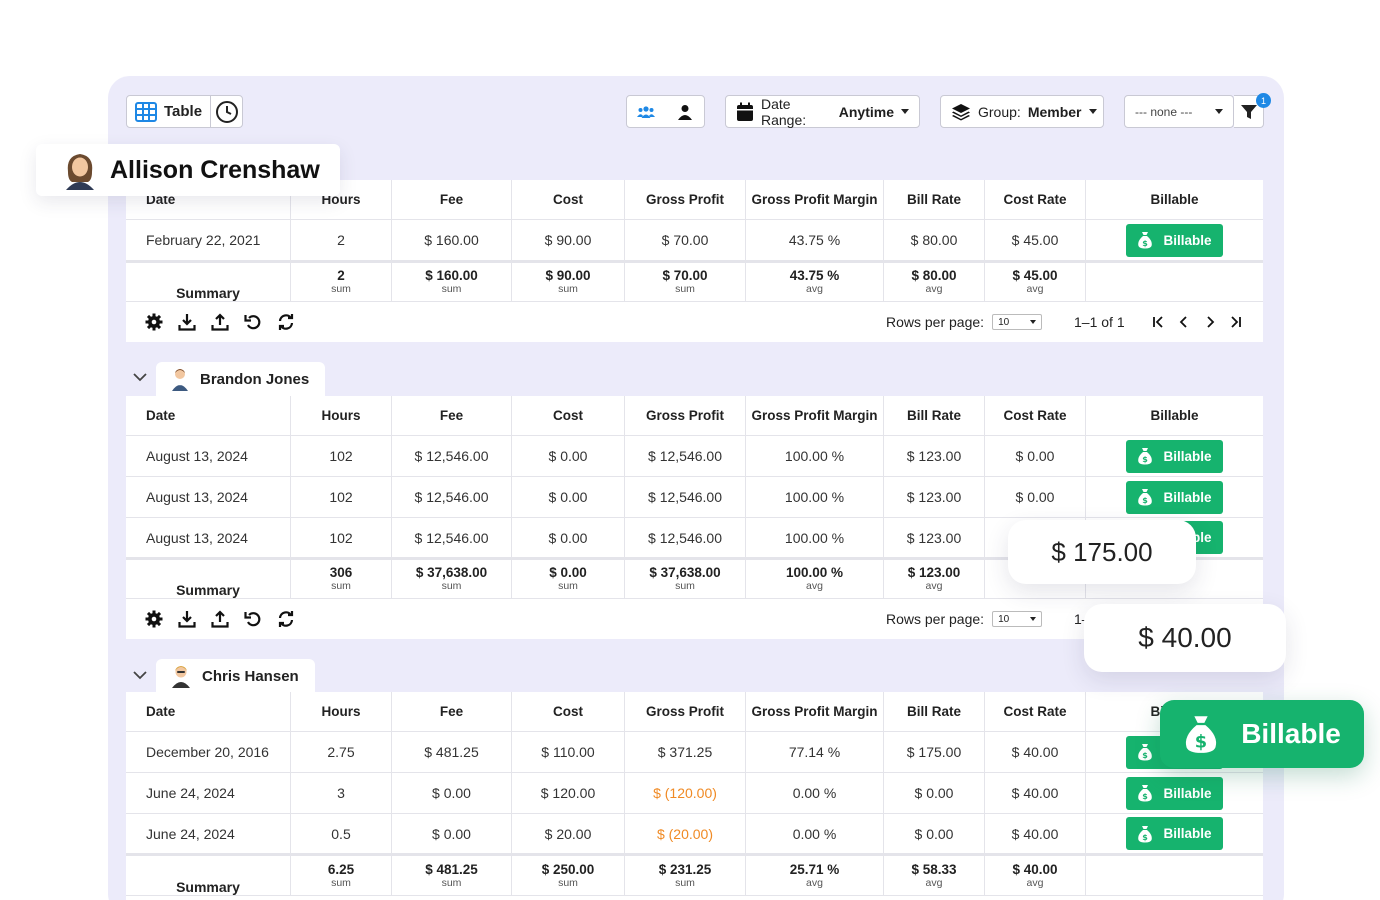  What do you see at coordinates (1263, 100) in the screenshot?
I see `filter-count-badge: 1` at bounding box center [1263, 100].